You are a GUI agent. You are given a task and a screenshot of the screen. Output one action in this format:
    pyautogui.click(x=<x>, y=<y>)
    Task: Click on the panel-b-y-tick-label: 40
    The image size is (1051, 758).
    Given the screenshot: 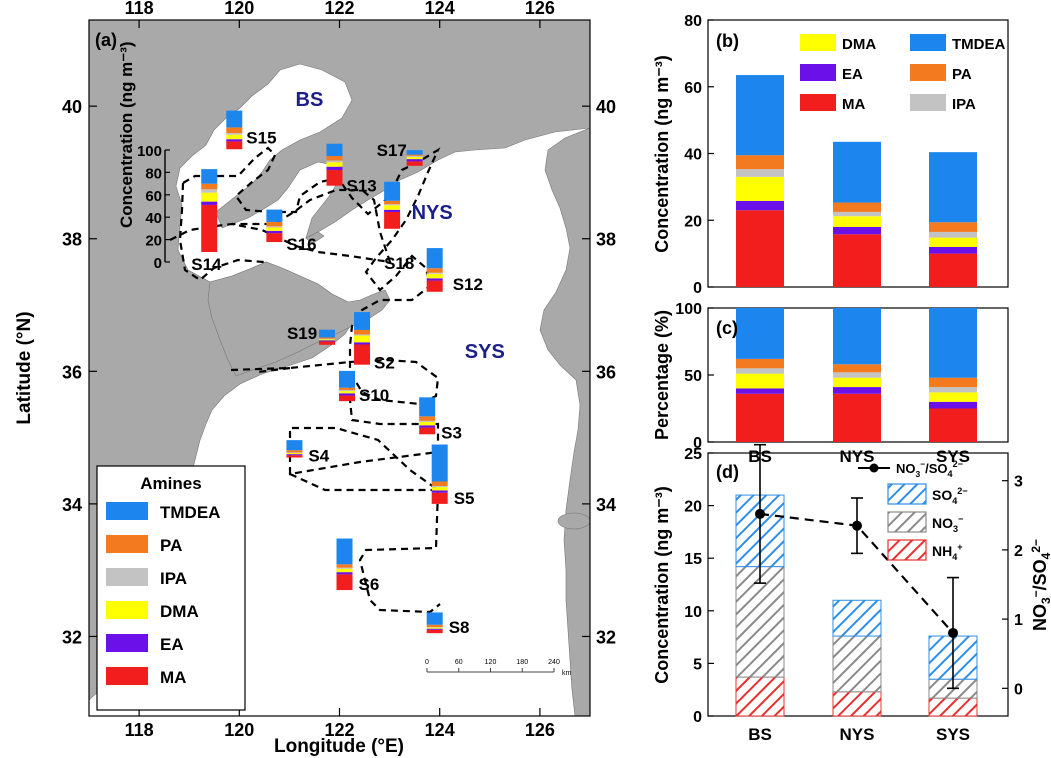 What is the action you would take?
    pyautogui.click(x=693, y=155)
    